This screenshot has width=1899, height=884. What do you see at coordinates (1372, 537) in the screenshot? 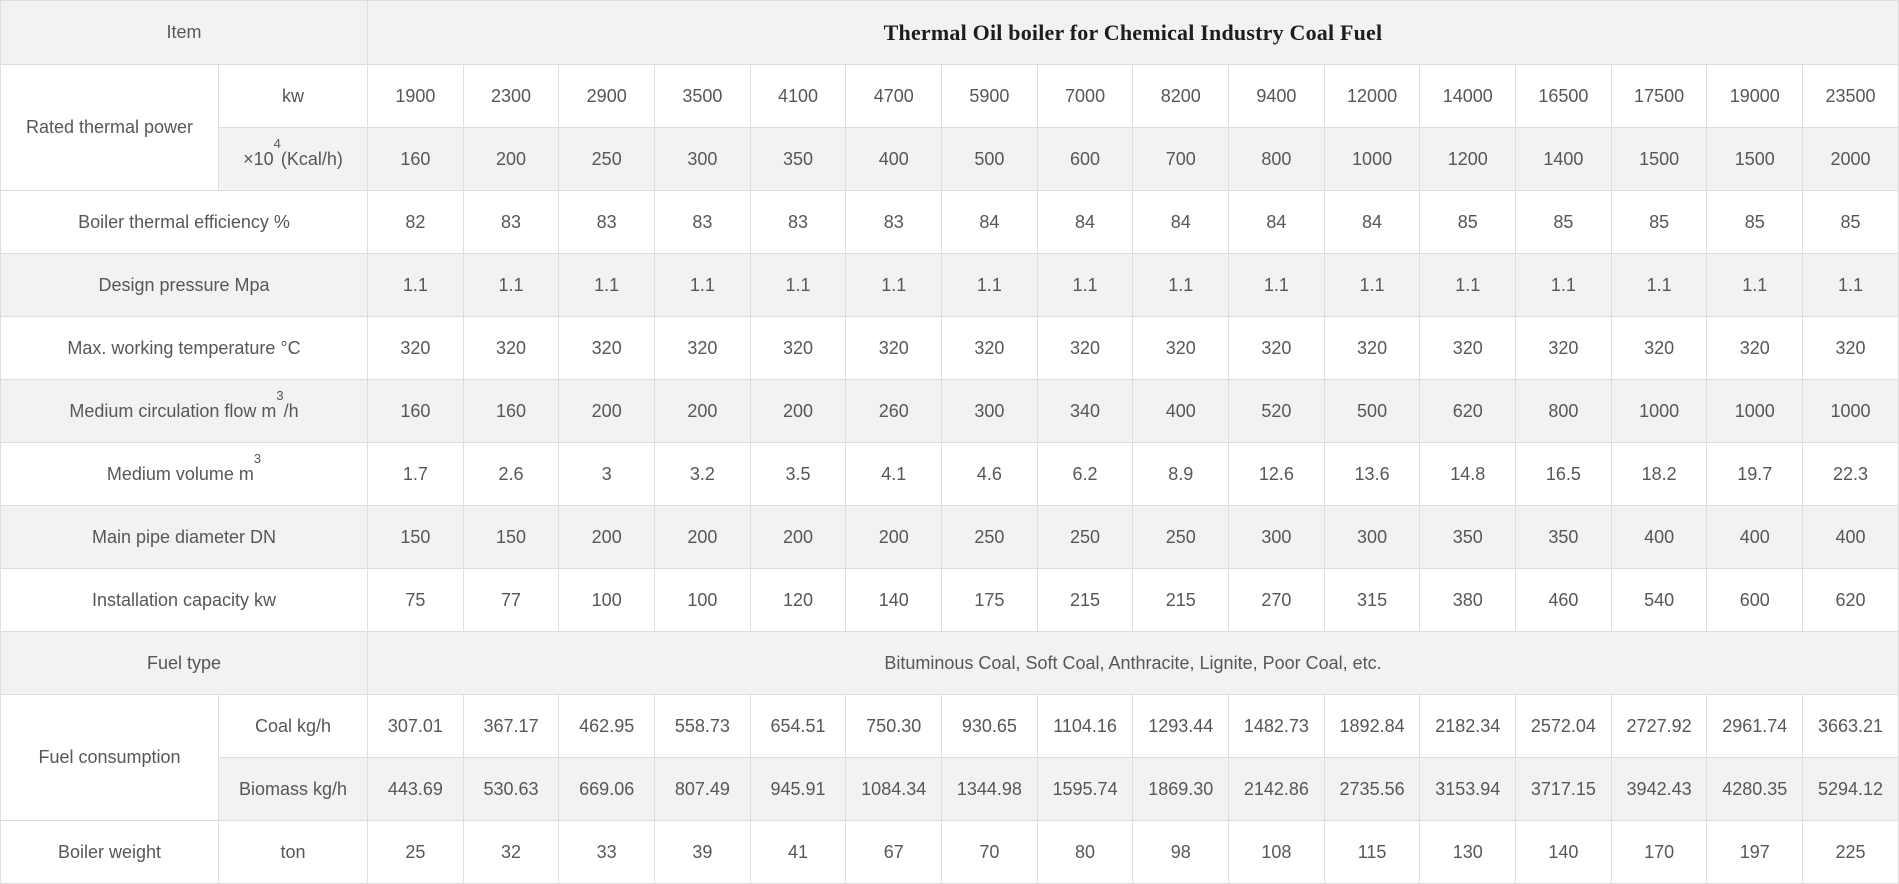
I see `main-pipe-diameter-value: 300` at bounding box center [1372, 537].